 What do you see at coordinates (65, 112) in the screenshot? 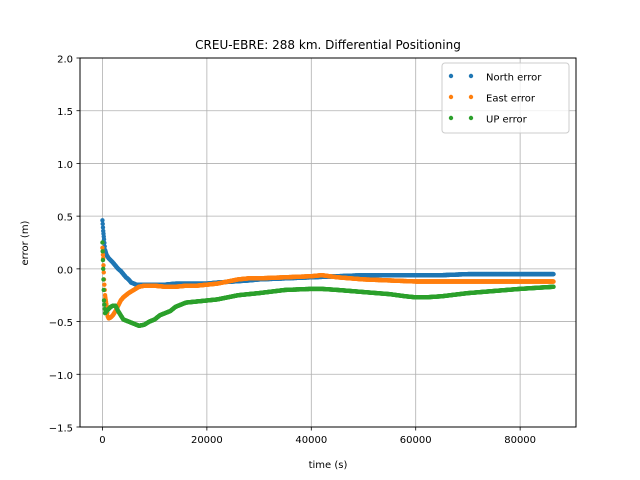
I see `y-tick-label: 1.5` at bounding box center [65, 112].